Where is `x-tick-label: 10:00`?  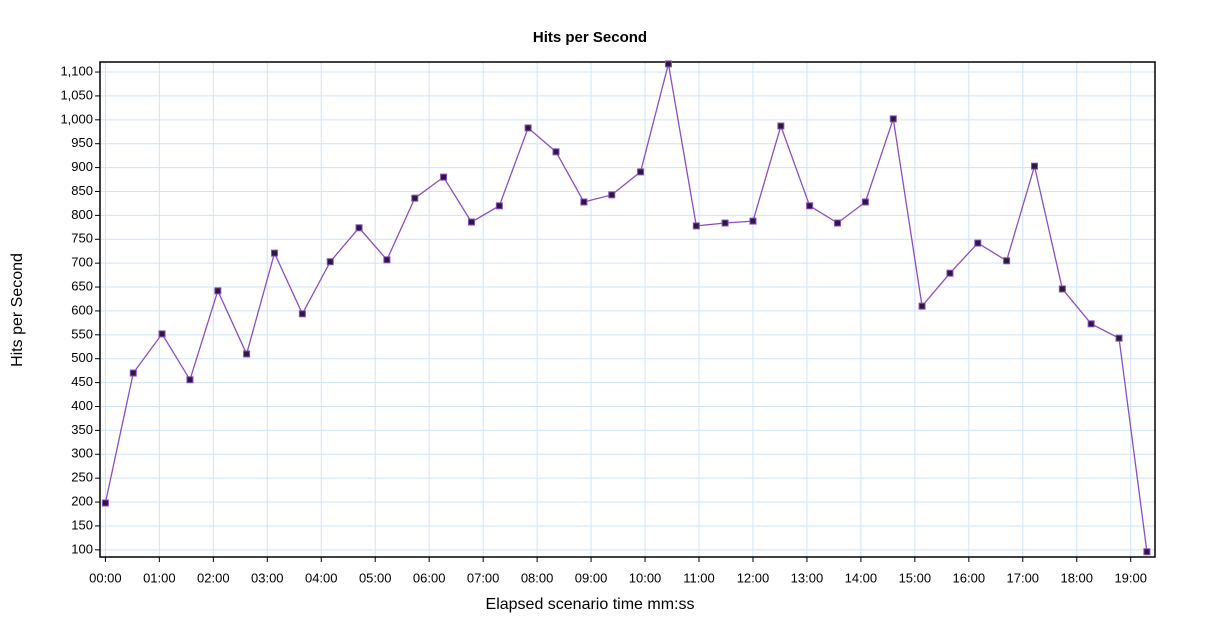
x-tick-label: 10:00 is located at coordinates (645, 577).